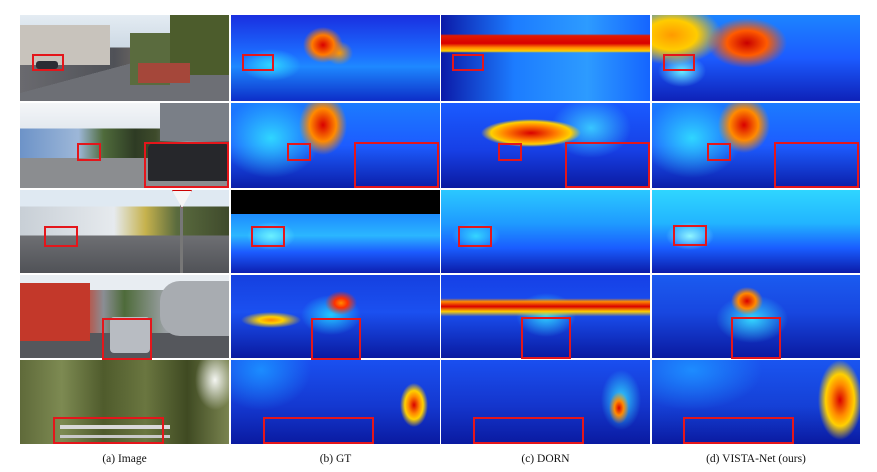 The height and width of the screenshot is (472, 877). Describe the element at coordinates (546, 338) in the screenshot. I see `row4-dorn-highlight-box` at that location.